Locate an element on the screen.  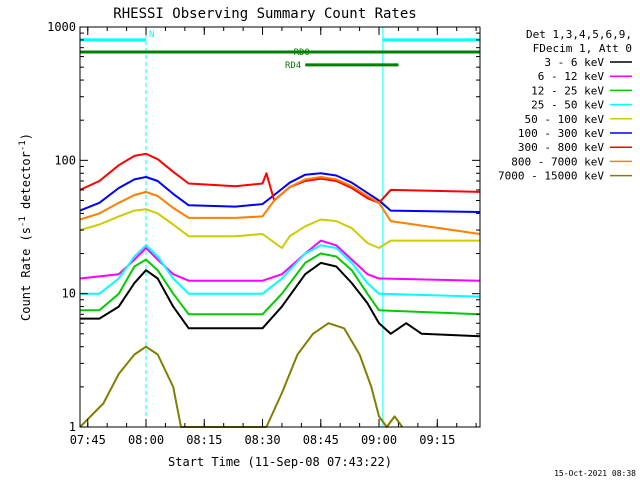
legend-label-8: 7000 - 15000 keV is located at coordinates (551, 176).